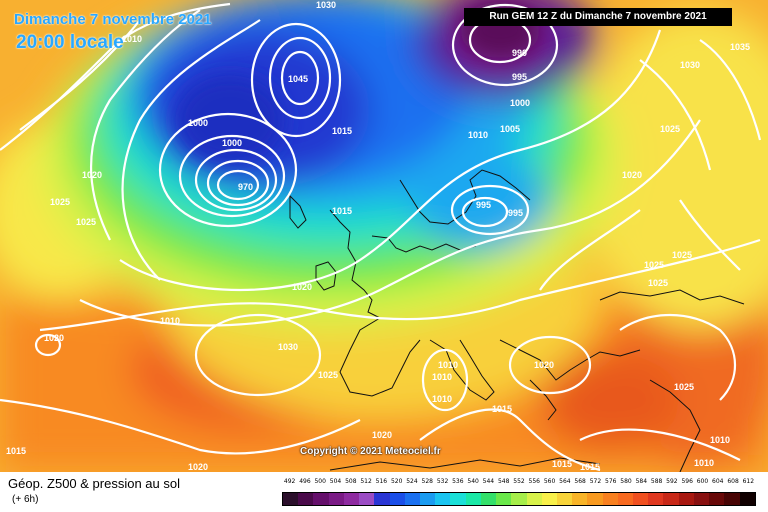 The height and width of the screenshot is (512, 768). Describe the element at coordinates (412, 481) in the screenshot. I see `color-scale-label: 524` at that location.